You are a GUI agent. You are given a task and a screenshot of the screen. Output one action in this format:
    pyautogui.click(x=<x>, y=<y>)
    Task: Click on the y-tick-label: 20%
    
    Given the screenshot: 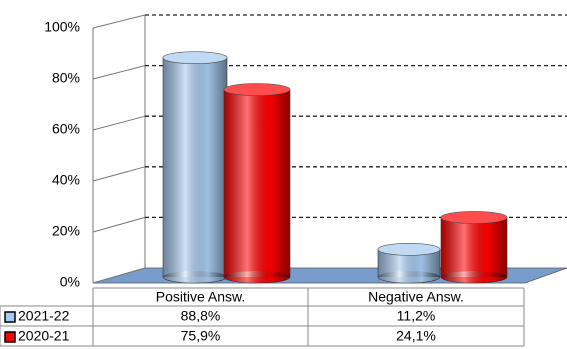 What is the action you would take?
    pyautogui.click(x=66, y=231)
    